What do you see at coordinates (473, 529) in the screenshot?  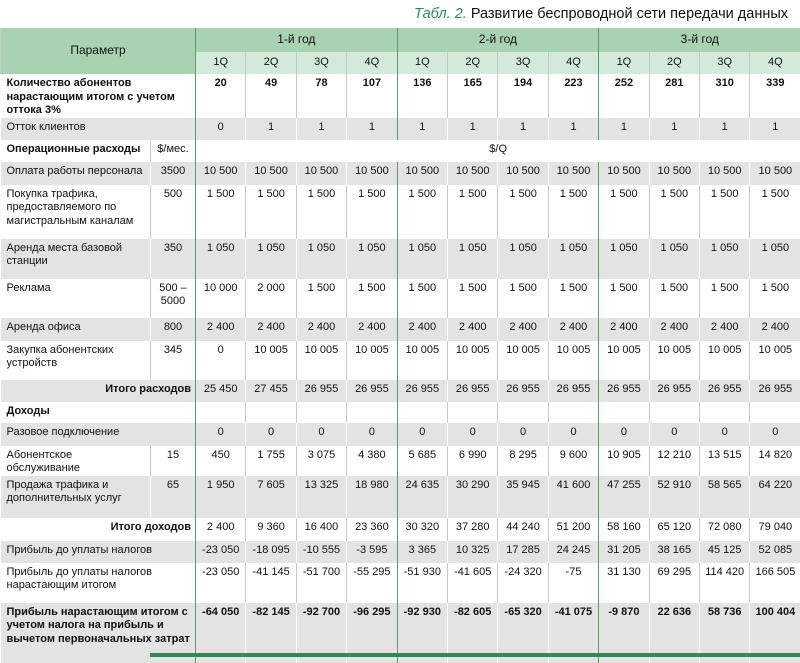 I see `value-cell: 37 280` at bounding box center [473, 529].